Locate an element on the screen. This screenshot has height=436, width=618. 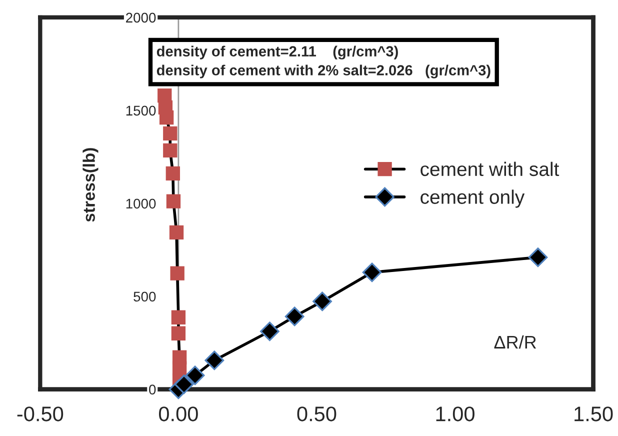
x-tick-label: 0.50 is located at coordinates (316, 414).